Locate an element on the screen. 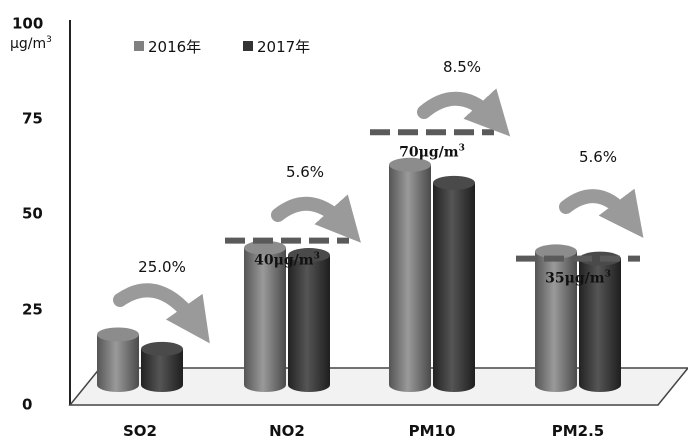  y-tick-label: 100 is located at coordinates (27, 24).